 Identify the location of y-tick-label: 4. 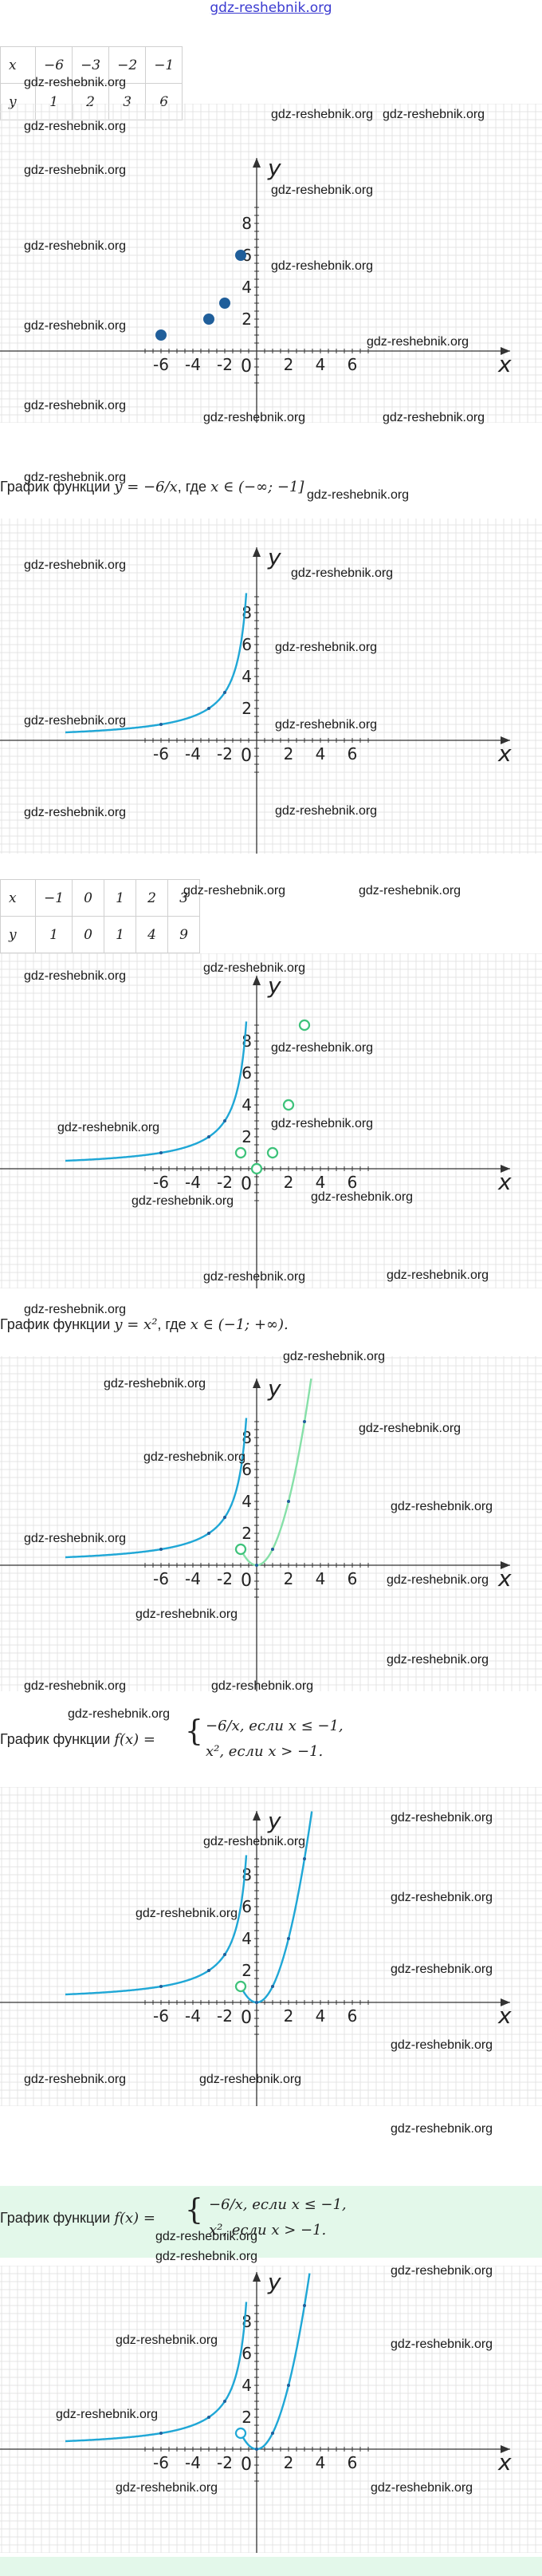
(247, 1939).